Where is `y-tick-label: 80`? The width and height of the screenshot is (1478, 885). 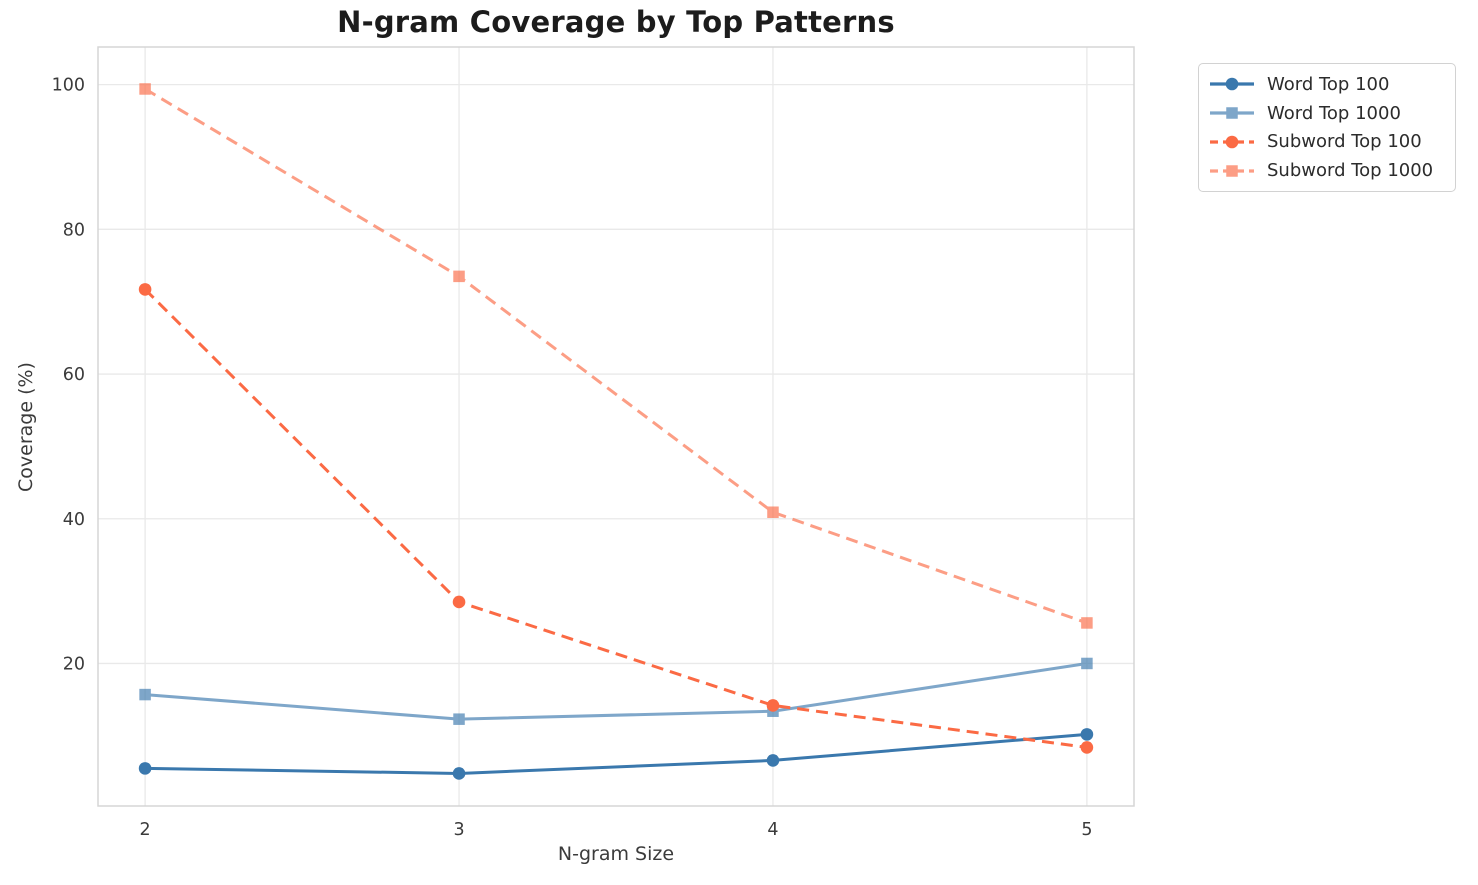
y-tick-label: 80 is located at coordinates (74, 230).